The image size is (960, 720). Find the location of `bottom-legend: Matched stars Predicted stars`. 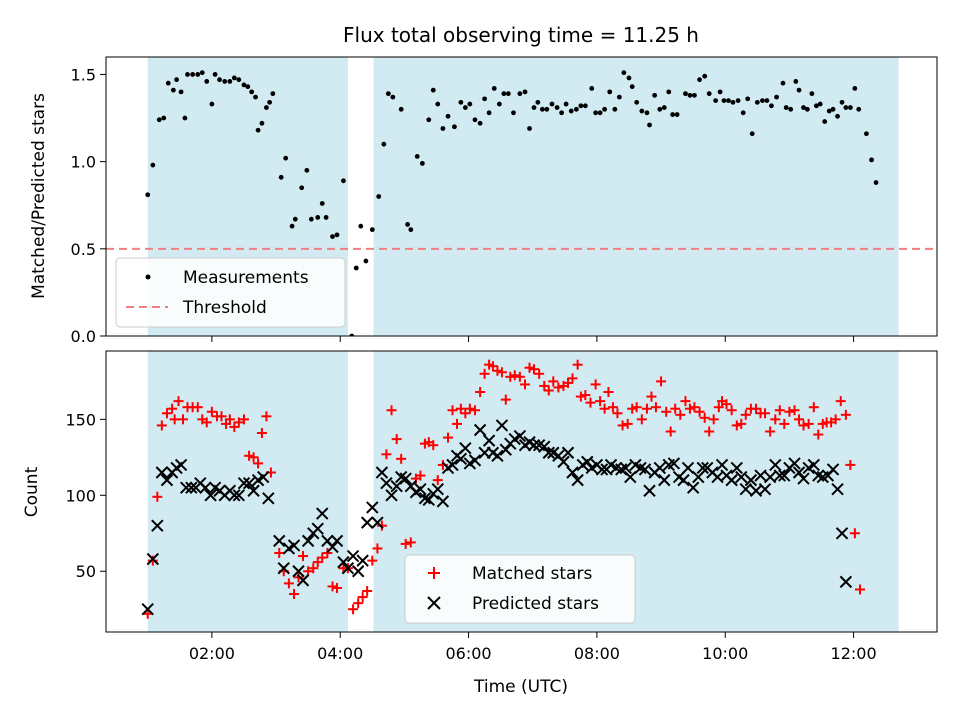

bottom-legend: Matched stars Predicted stars is located at coordinates (520, 589).